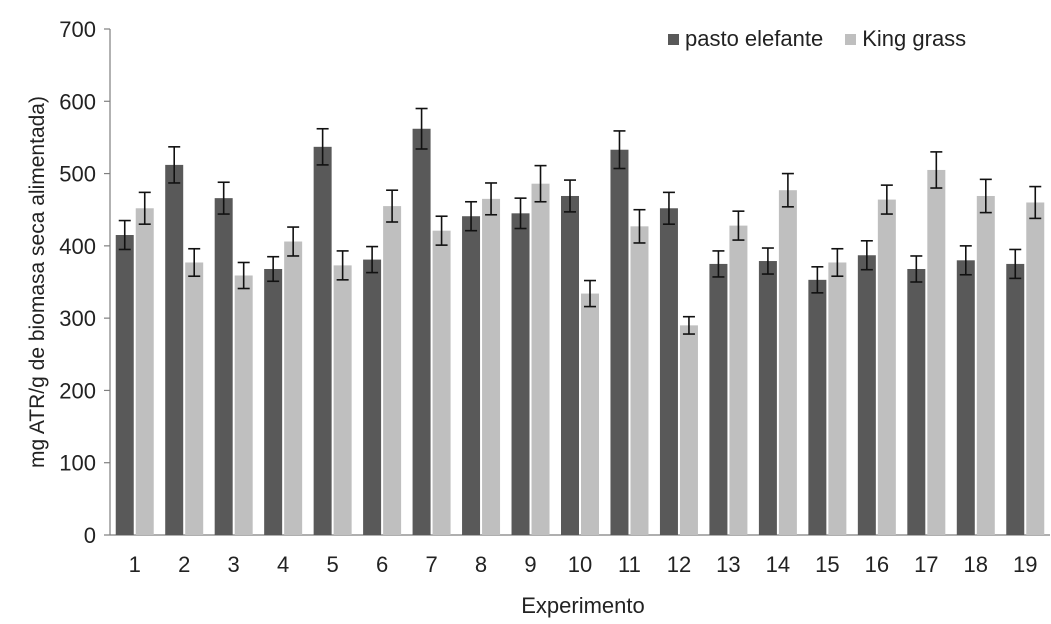 This screenshot has height=624, width=1051. I want to click on y-tick-label: 700, so click(77, 29).